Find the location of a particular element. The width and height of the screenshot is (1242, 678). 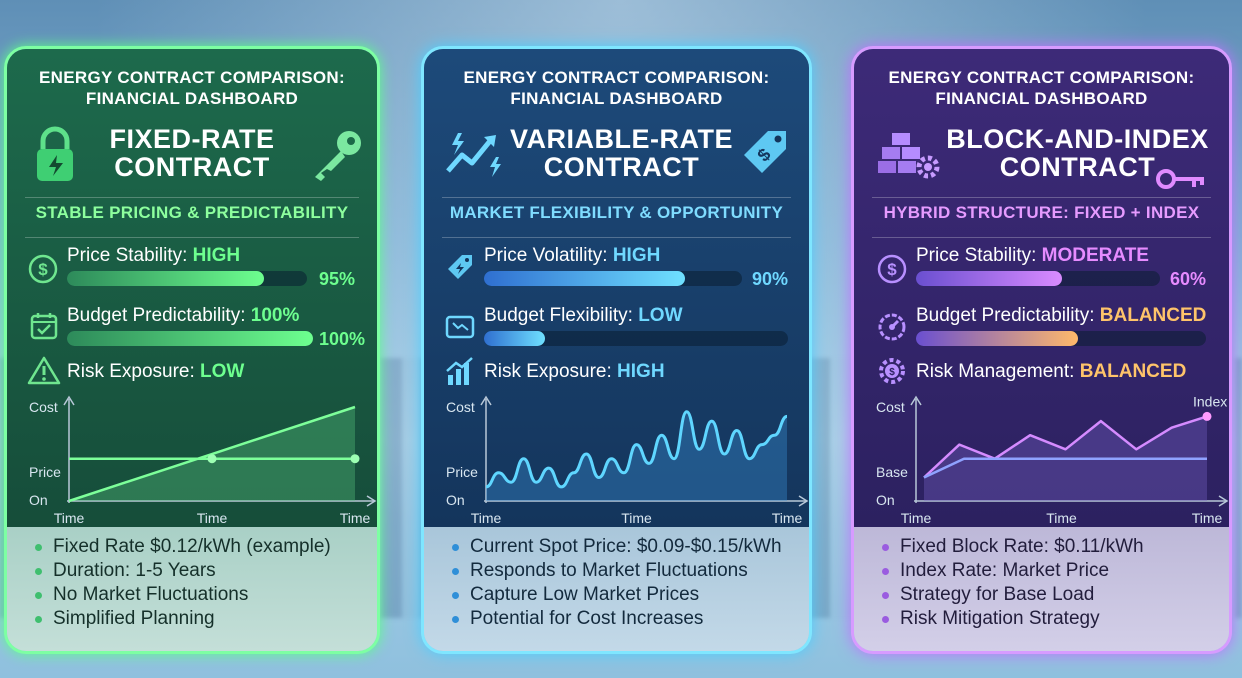

metric-label: Risk Exposure: is located at coordinates (134, 371).